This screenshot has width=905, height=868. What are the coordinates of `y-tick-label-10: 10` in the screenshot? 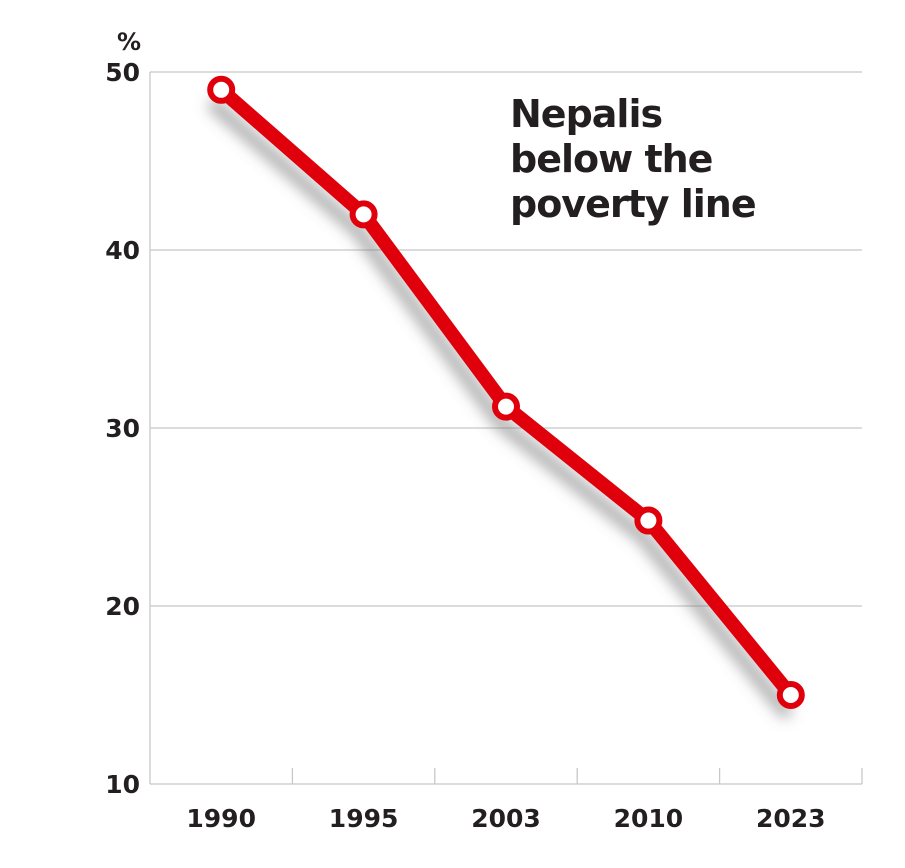 It's located at (122, 784).